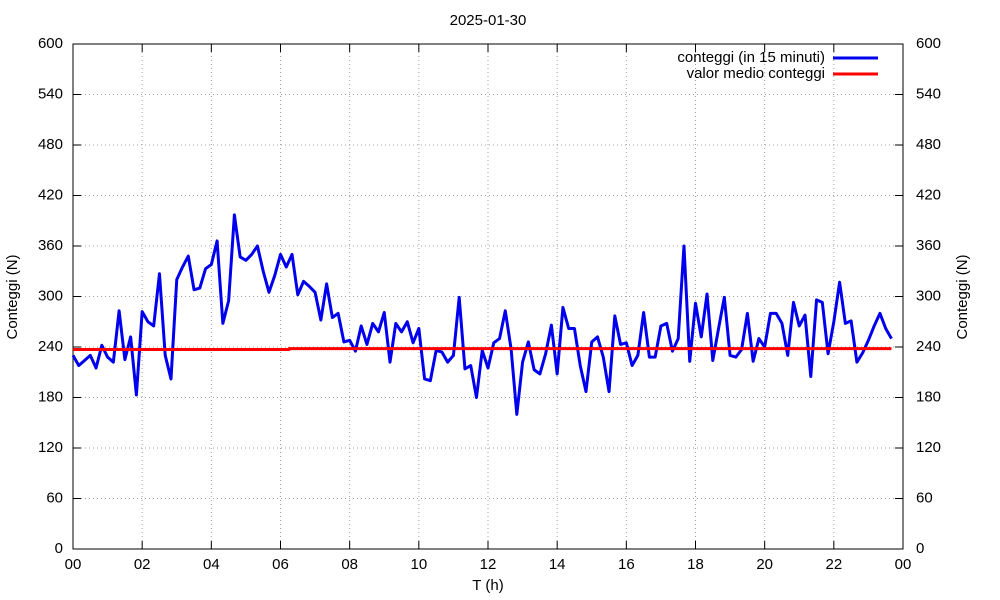 The height and width of the screenshot is (600, 1000). What do you see at coordinates (557, 564) in the screenshot?
I see `x-tick-label: 14` at bounding box center [557, 564].